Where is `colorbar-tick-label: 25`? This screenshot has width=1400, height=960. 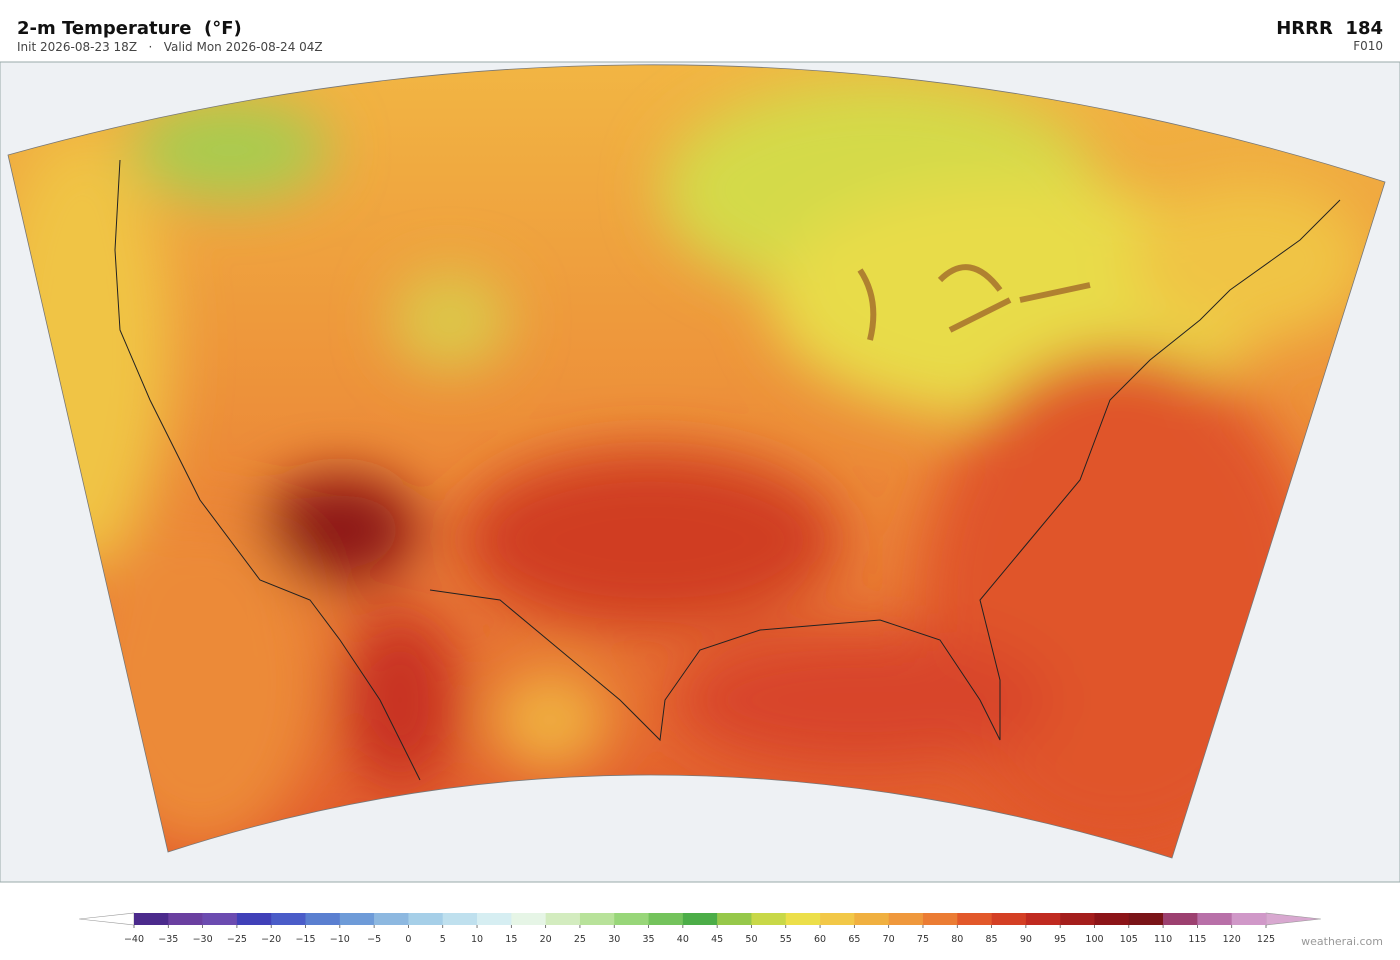 colorbar-tick-label: 25 is located at coordinates (580, 939).